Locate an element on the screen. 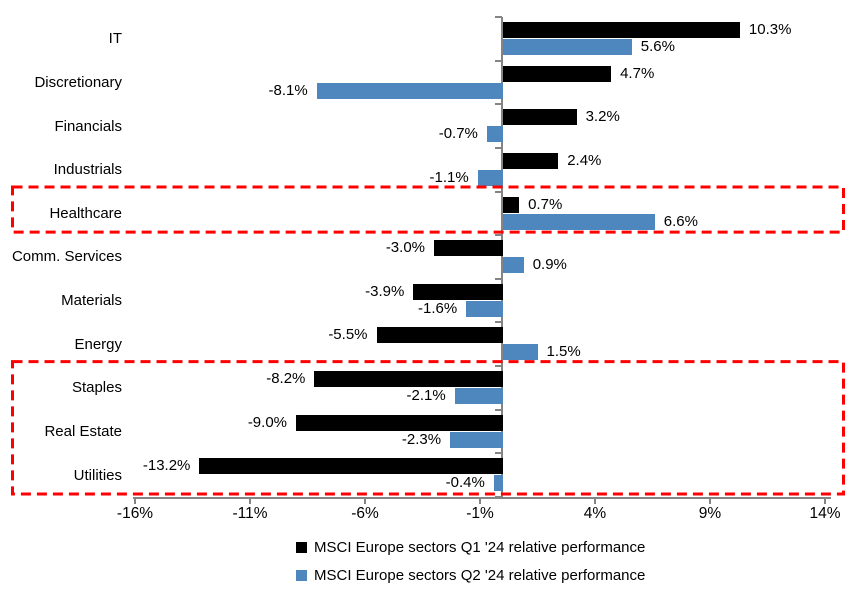 The height and width of the screenshot is (601, 852). value-label: 3.2% is located at coordinates (602, 117).